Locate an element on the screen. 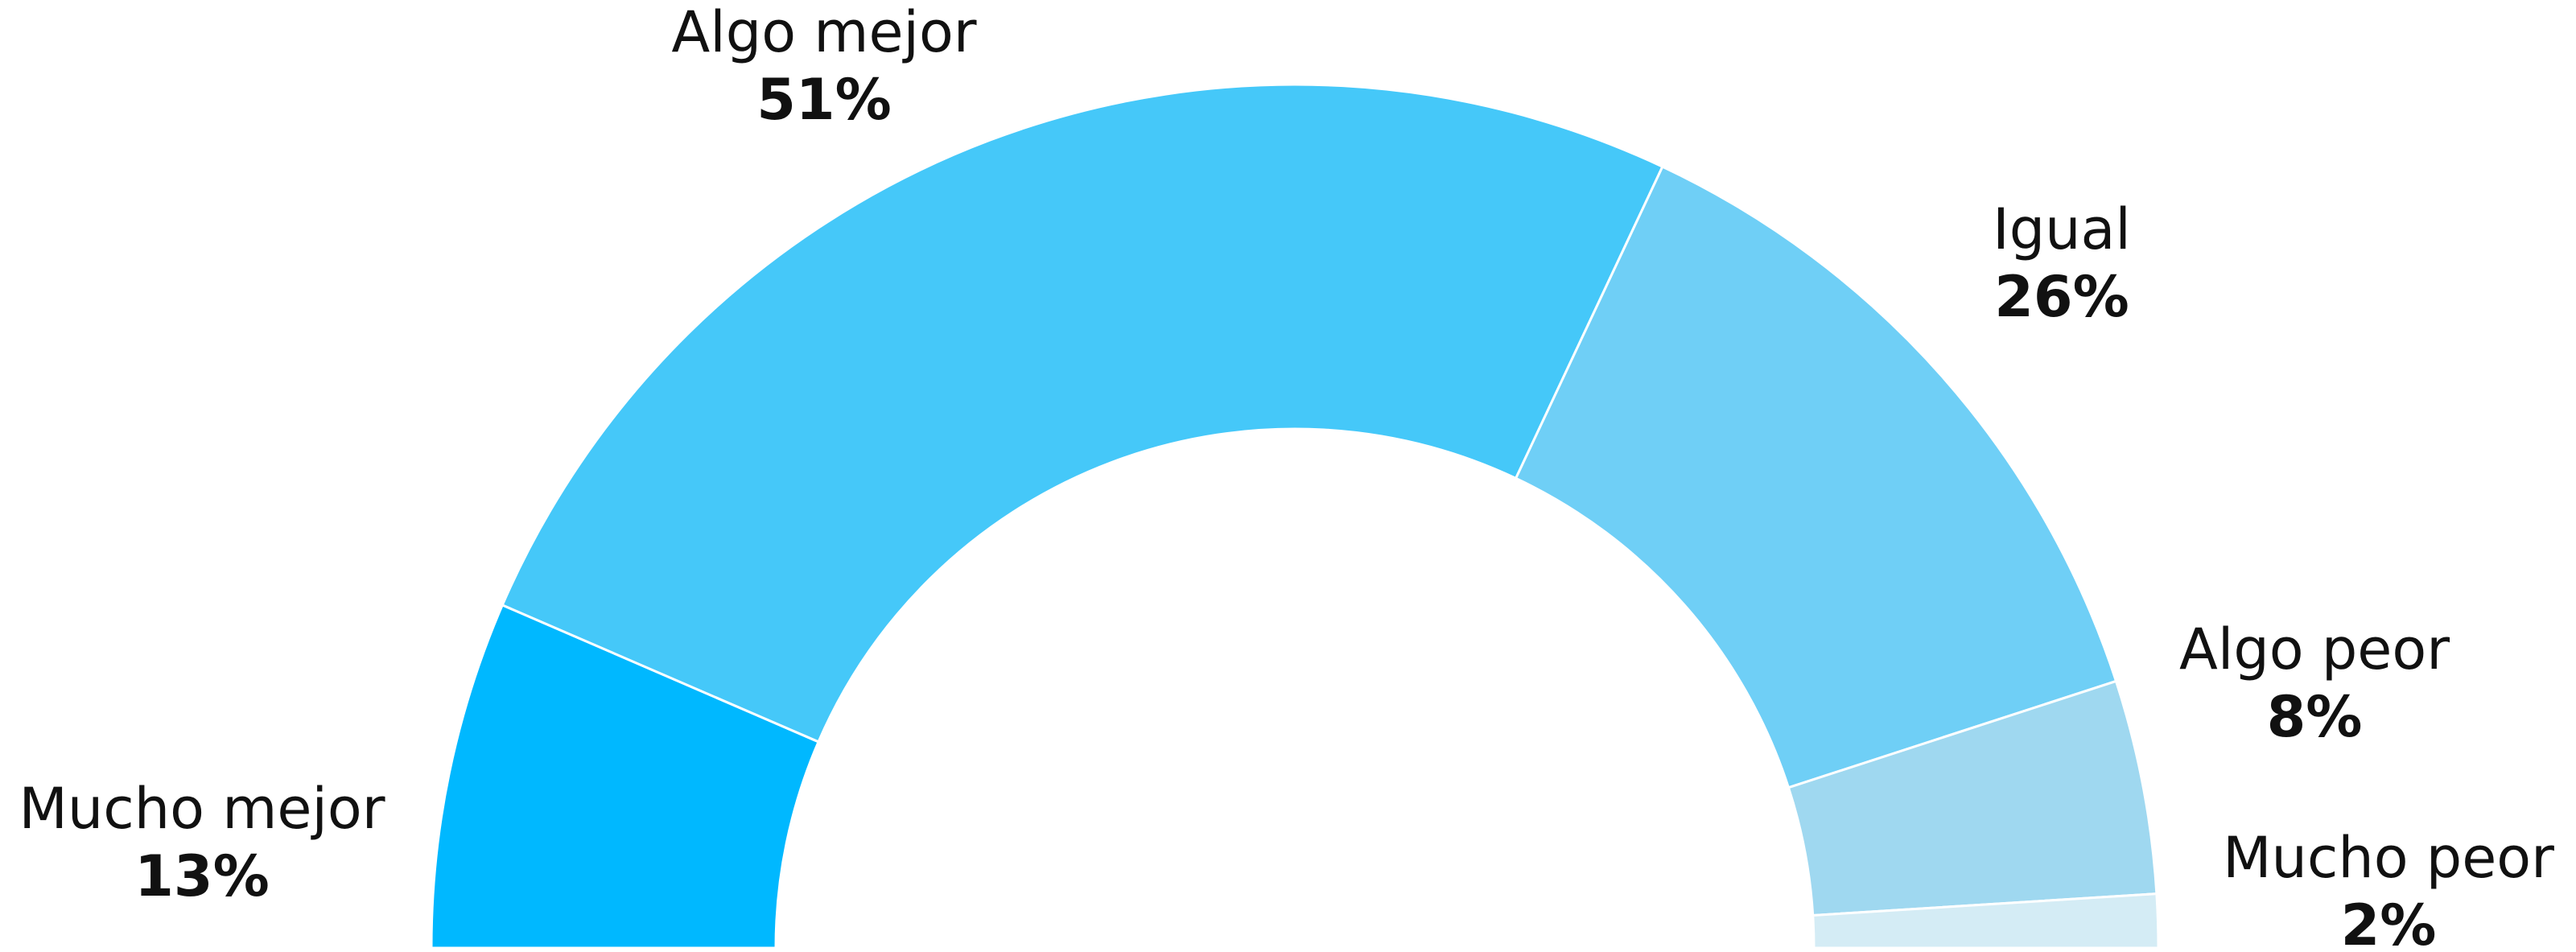  slice-value: 13% is located at coordinates (202, 876).